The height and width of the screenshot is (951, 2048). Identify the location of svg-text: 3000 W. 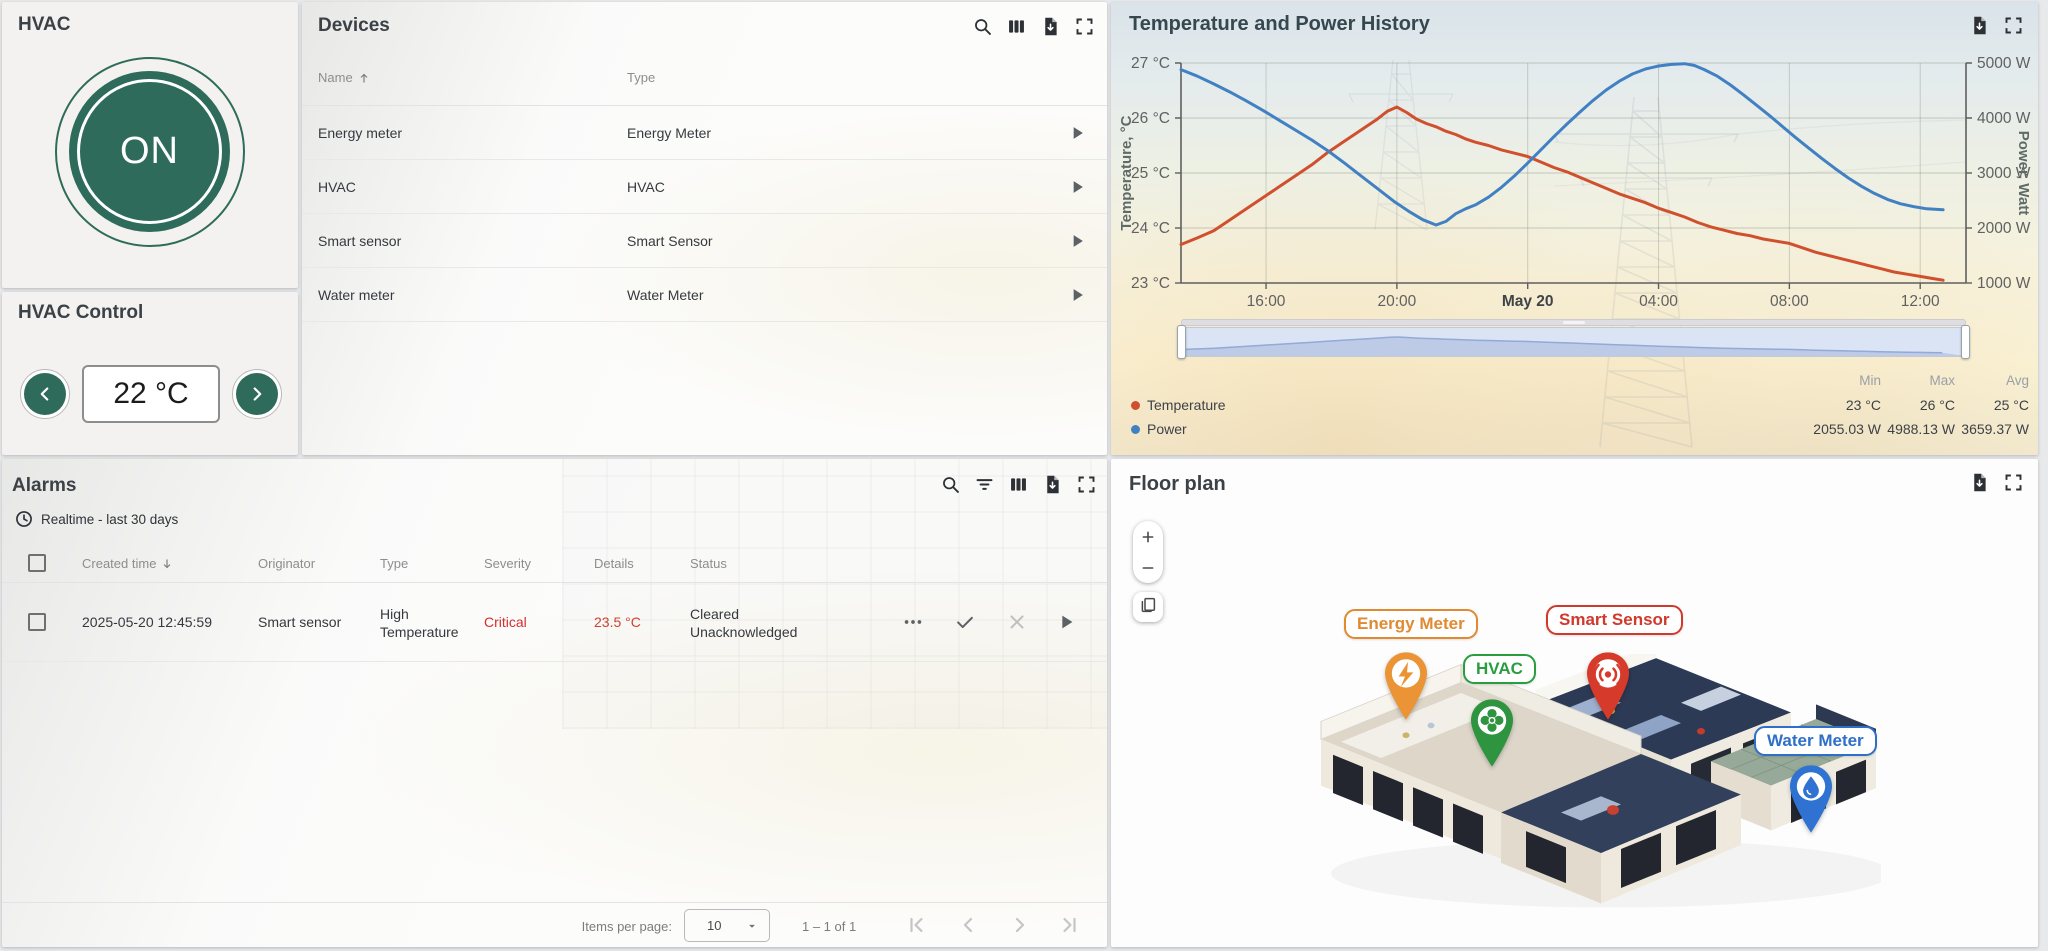
(2004, 173).